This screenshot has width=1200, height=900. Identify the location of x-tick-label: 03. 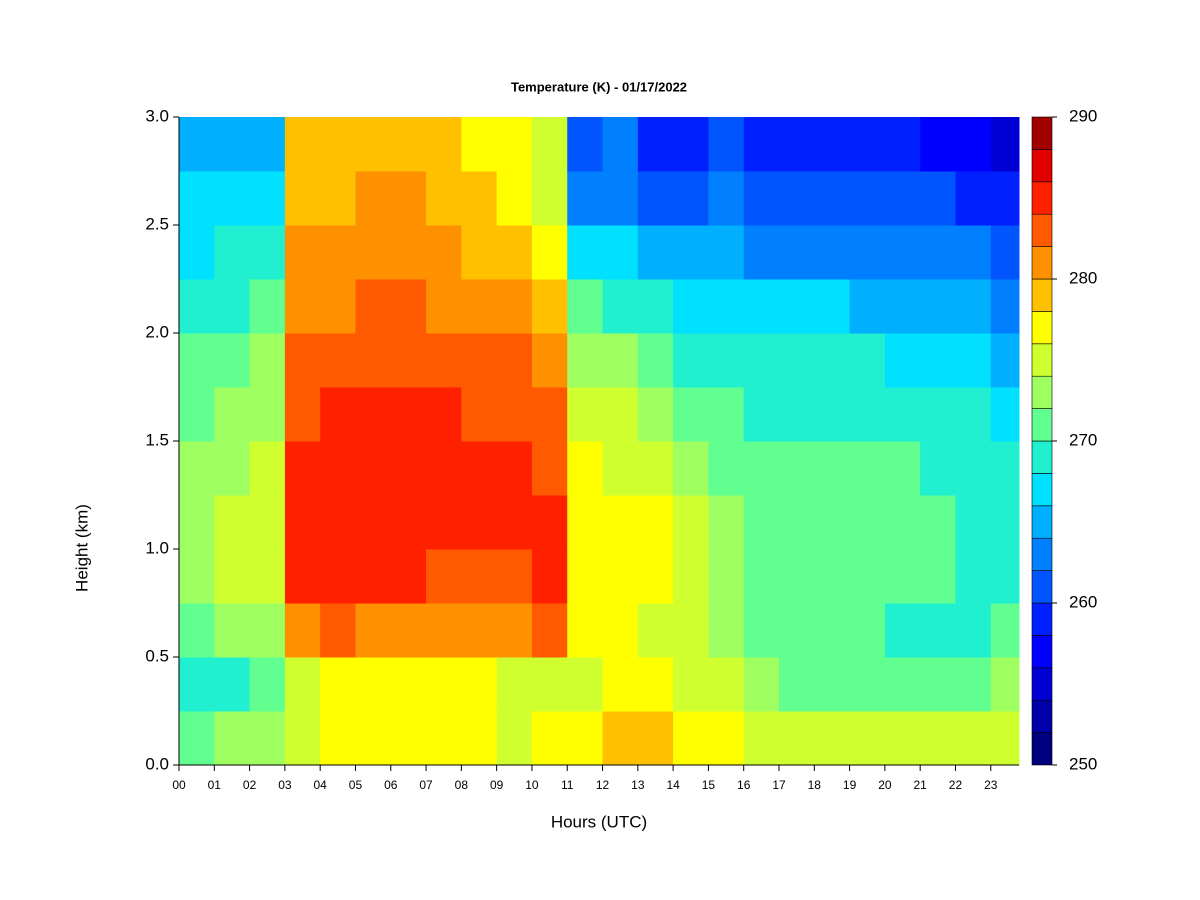
(285, 785).